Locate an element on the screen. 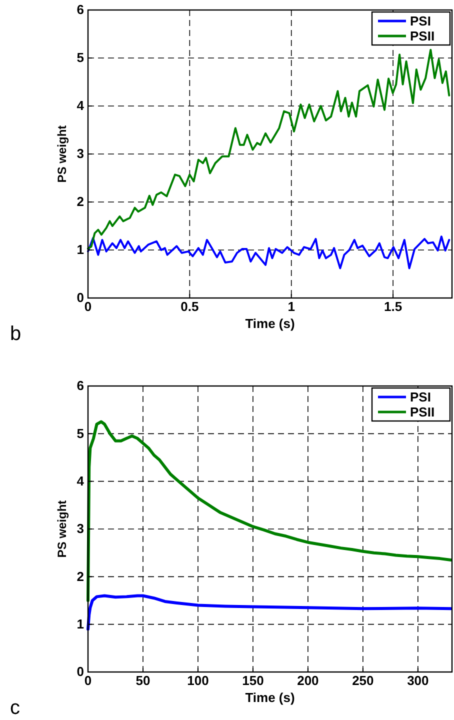  x-tick-label: 300 is located at coordinates (418, 680).